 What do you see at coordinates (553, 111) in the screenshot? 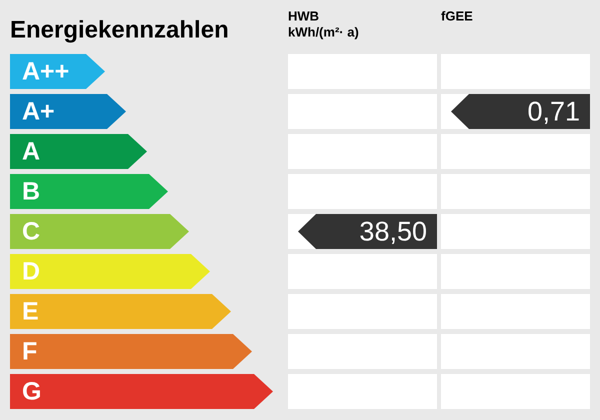
I see `data-label: 0,71` at bounding box center [553, 111].